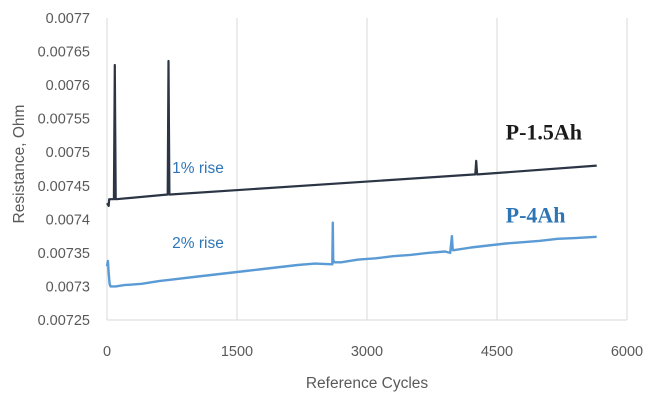 The height and width of the screenshot is (393, 650). Describe the element at coordinates (68, 220) in the screenshot. I see `y-tick-label: 0.0074` at that location.